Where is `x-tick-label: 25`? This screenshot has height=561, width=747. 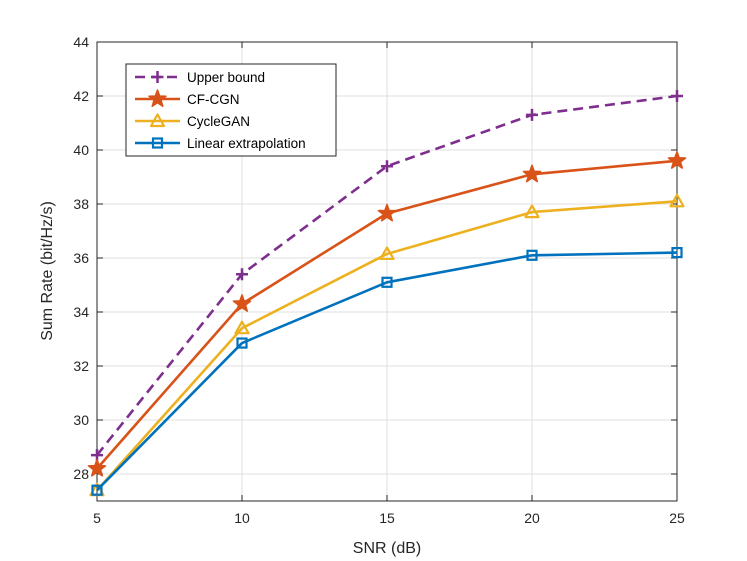
x-tick-label: 25 is located at coordinates (677, 518).